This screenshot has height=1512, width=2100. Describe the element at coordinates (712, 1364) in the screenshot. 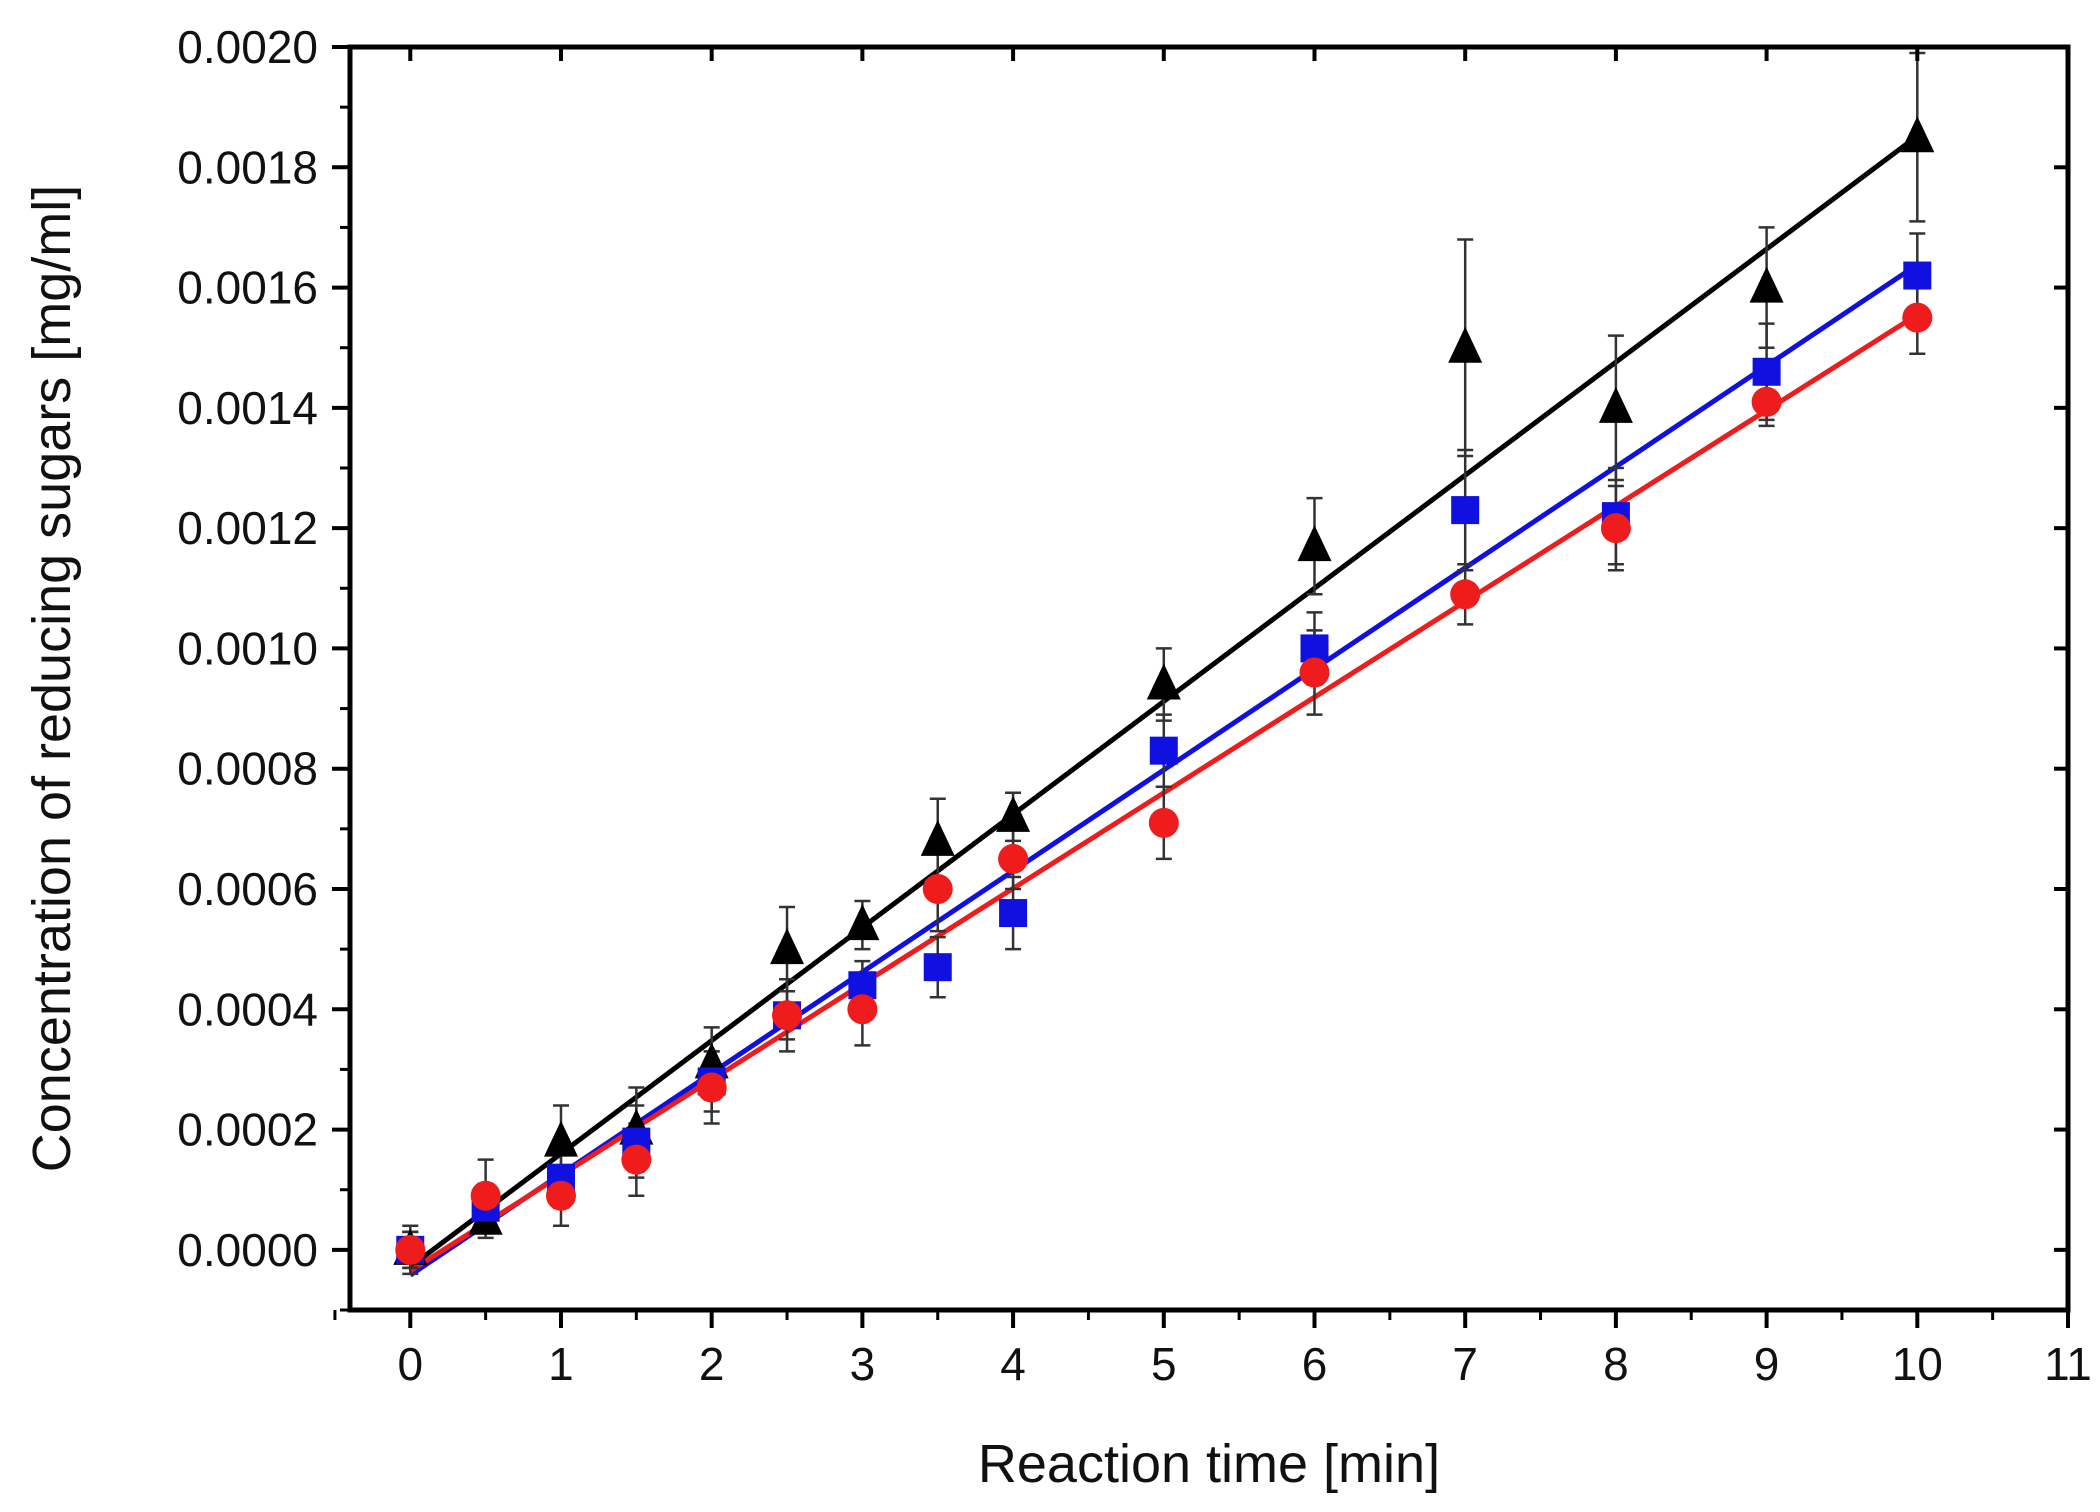

I see `x-tick-label: 2` at that location.